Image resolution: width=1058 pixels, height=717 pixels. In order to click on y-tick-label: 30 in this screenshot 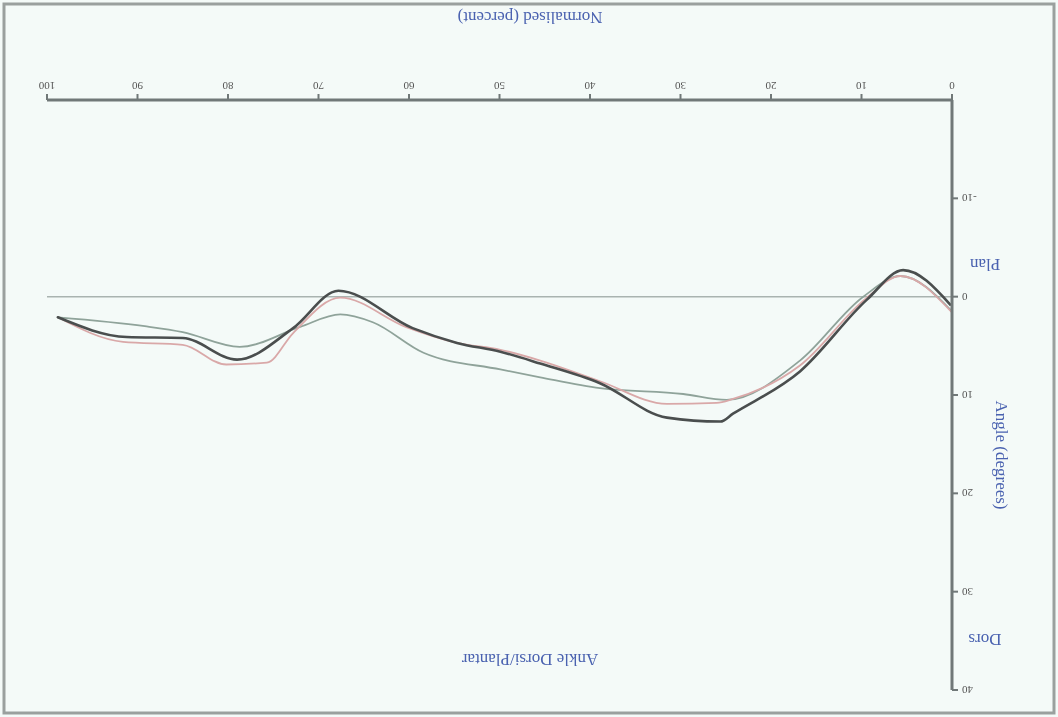, I will do `click(967, 591)`.